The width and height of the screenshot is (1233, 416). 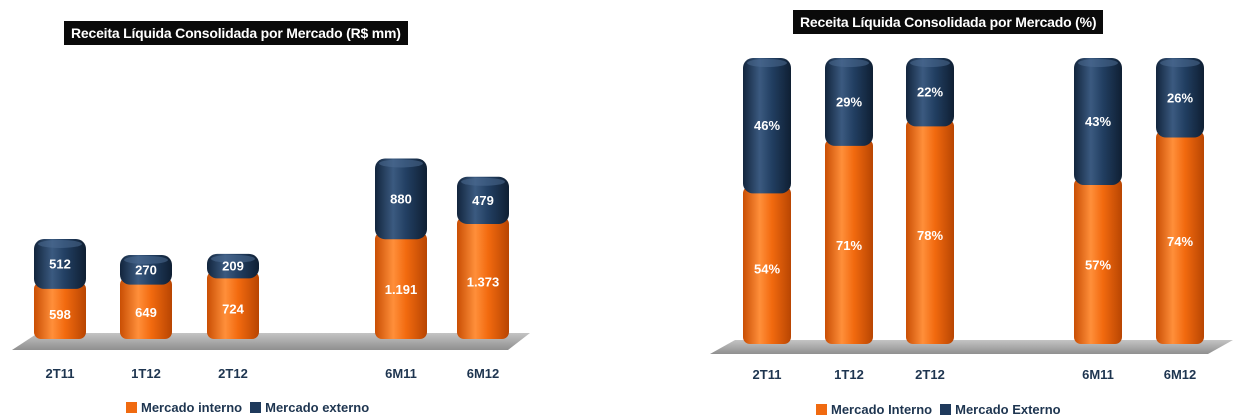 I want to click on bar-segment-mercado-externo-2t12, so click(x=930, y=92).